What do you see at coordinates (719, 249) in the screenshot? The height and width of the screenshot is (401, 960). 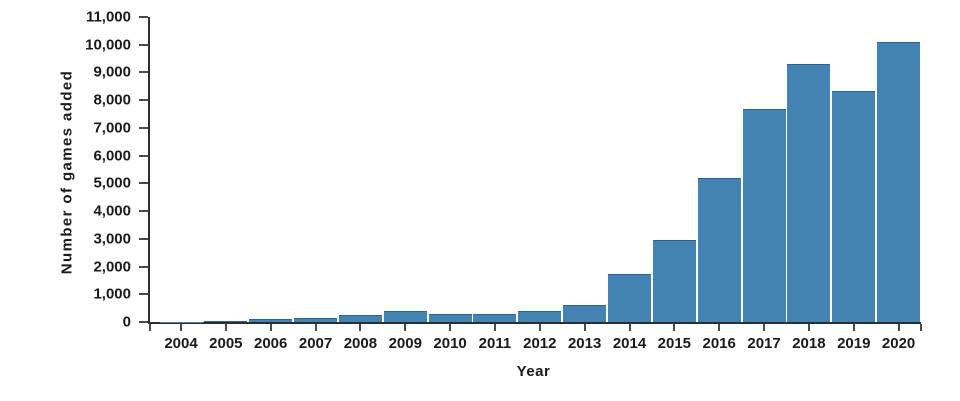 I see `bar-2016` at bounding box center [719, 249].